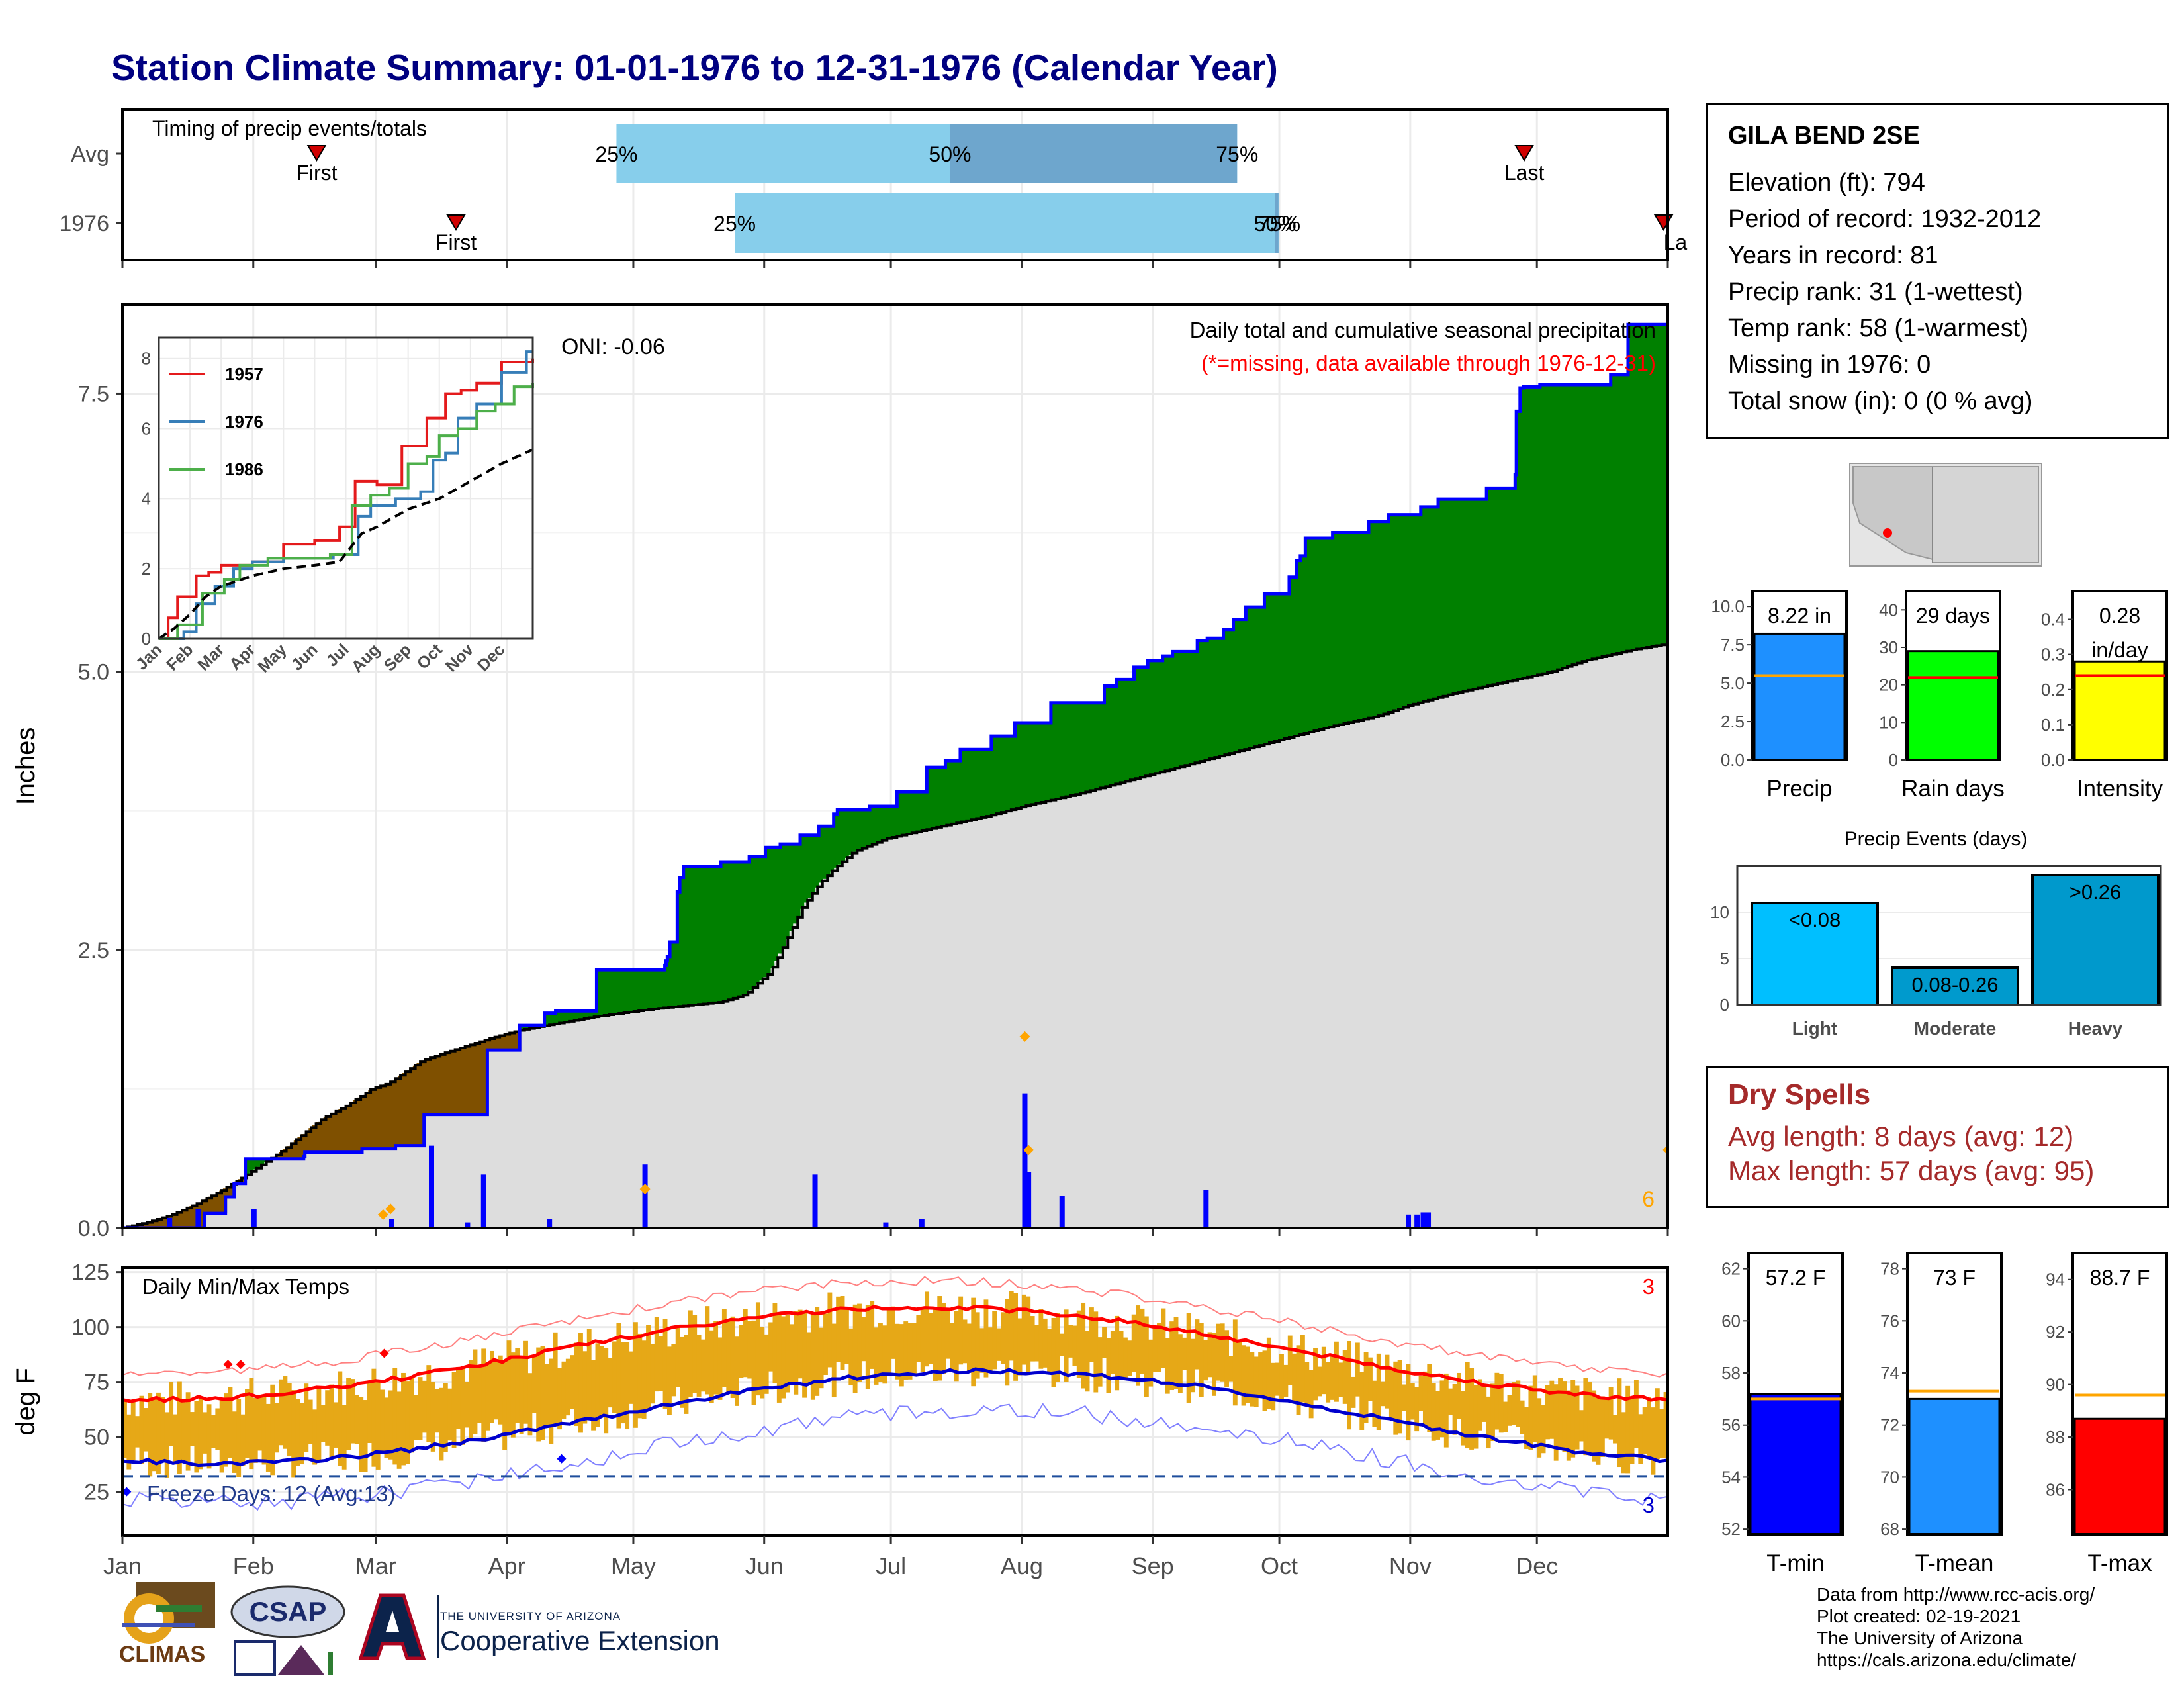 Image resolution: width=2184 pixels, height=1688 pixels. I want to click on tmax-ytick-label: 94, so click(2055, 1279).